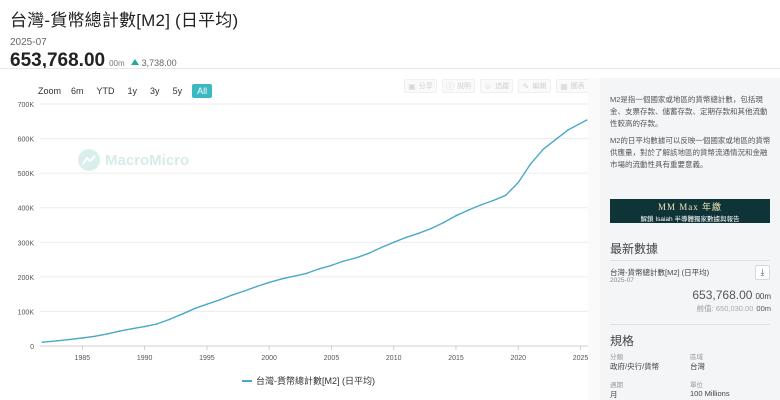 The height and width of the screenshot is (400, 780). What do you see at coordinates (332, 358) in the screenshot?
I see `x-tick-label: 2005` at bounding box center [332, 358].